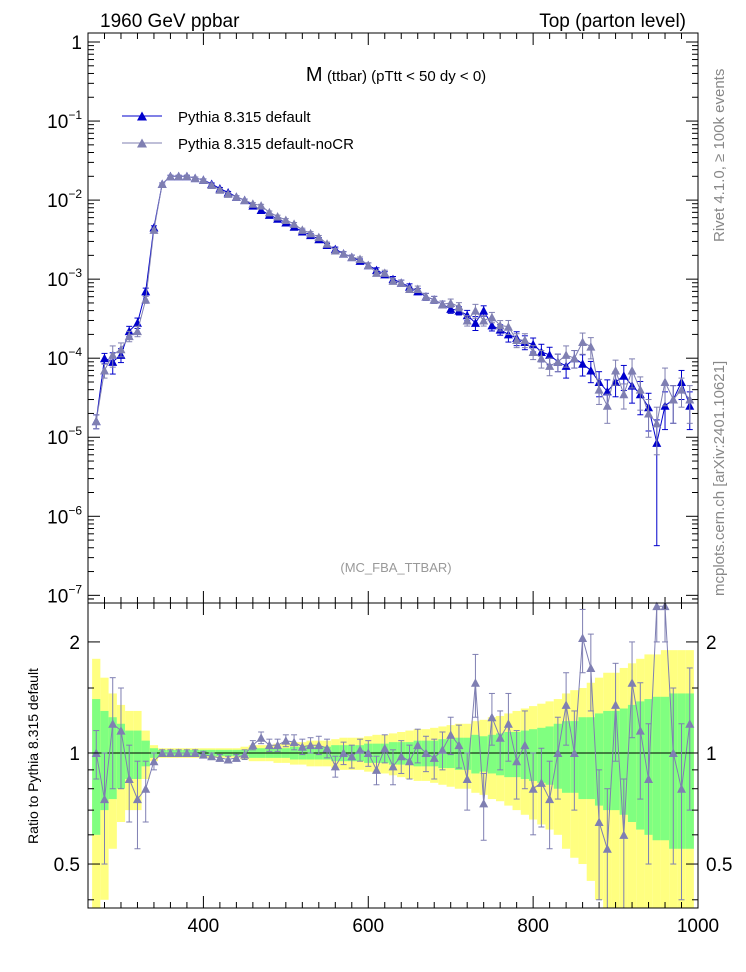  What do you see at coordinates (711, 643) in the screenshot?
I see `ratio-y-tick-label-right: 2` at bounding box center [711, 643].